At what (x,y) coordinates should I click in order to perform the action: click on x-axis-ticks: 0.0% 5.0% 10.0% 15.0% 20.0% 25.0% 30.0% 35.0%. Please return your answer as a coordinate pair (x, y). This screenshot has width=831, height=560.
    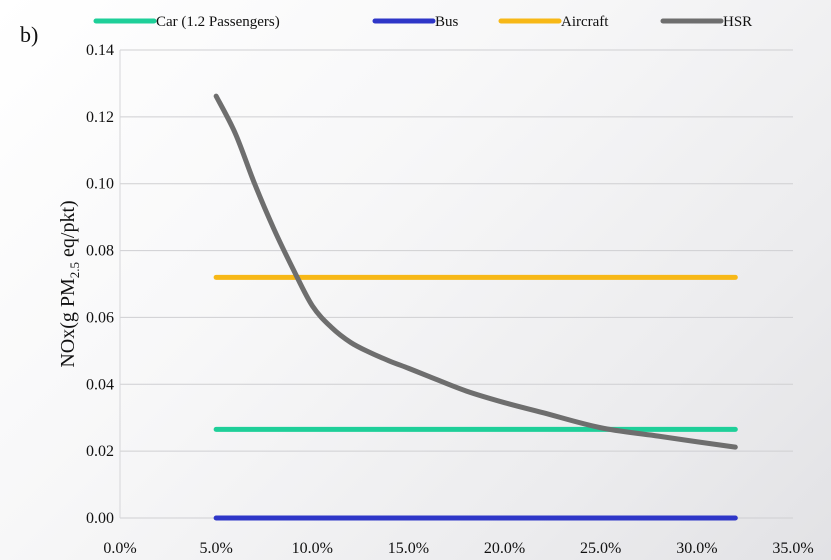
    Looking at the image, I should click on (458, 548).